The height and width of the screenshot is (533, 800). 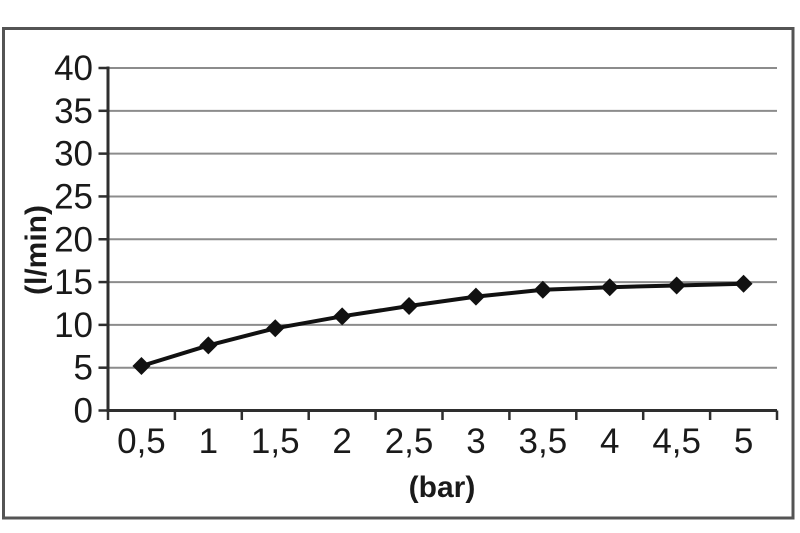 I want to click on y-tick-label: 35, so click(x=73, y=111).